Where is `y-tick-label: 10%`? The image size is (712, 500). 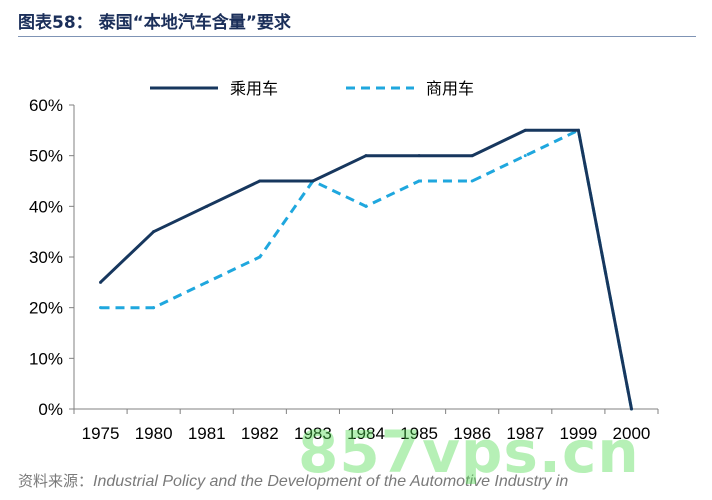
y-tick-label: 10% is located at coordinates (46, 358).